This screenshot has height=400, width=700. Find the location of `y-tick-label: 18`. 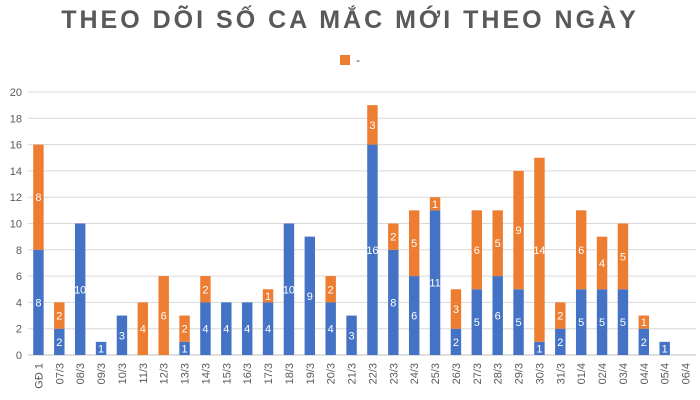

y-tick-label: 18 is located at coordinates (16, 119).